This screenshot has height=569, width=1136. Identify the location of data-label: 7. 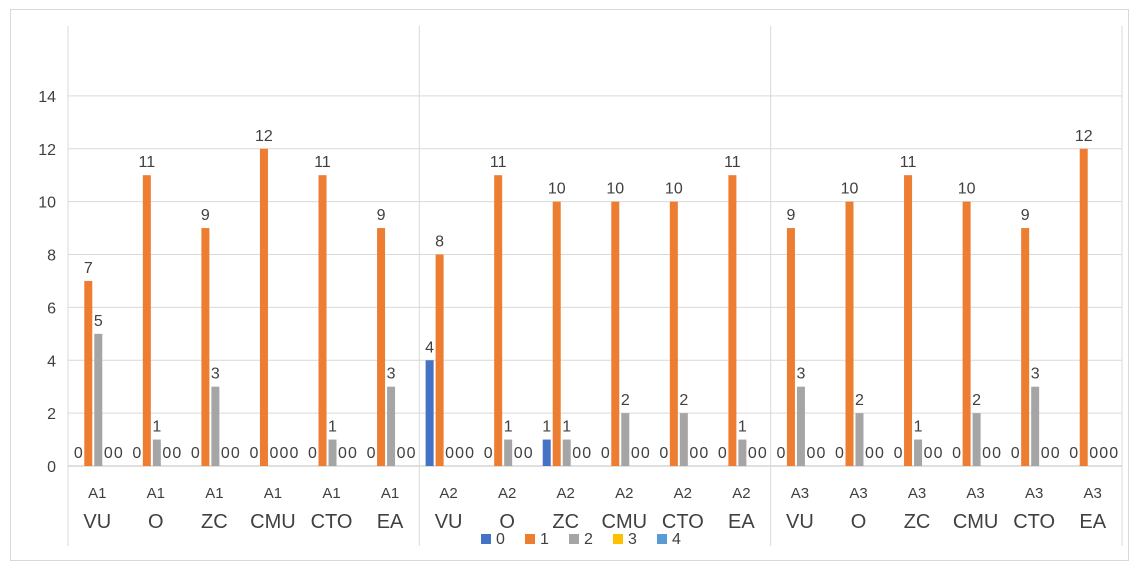
(88, 268).